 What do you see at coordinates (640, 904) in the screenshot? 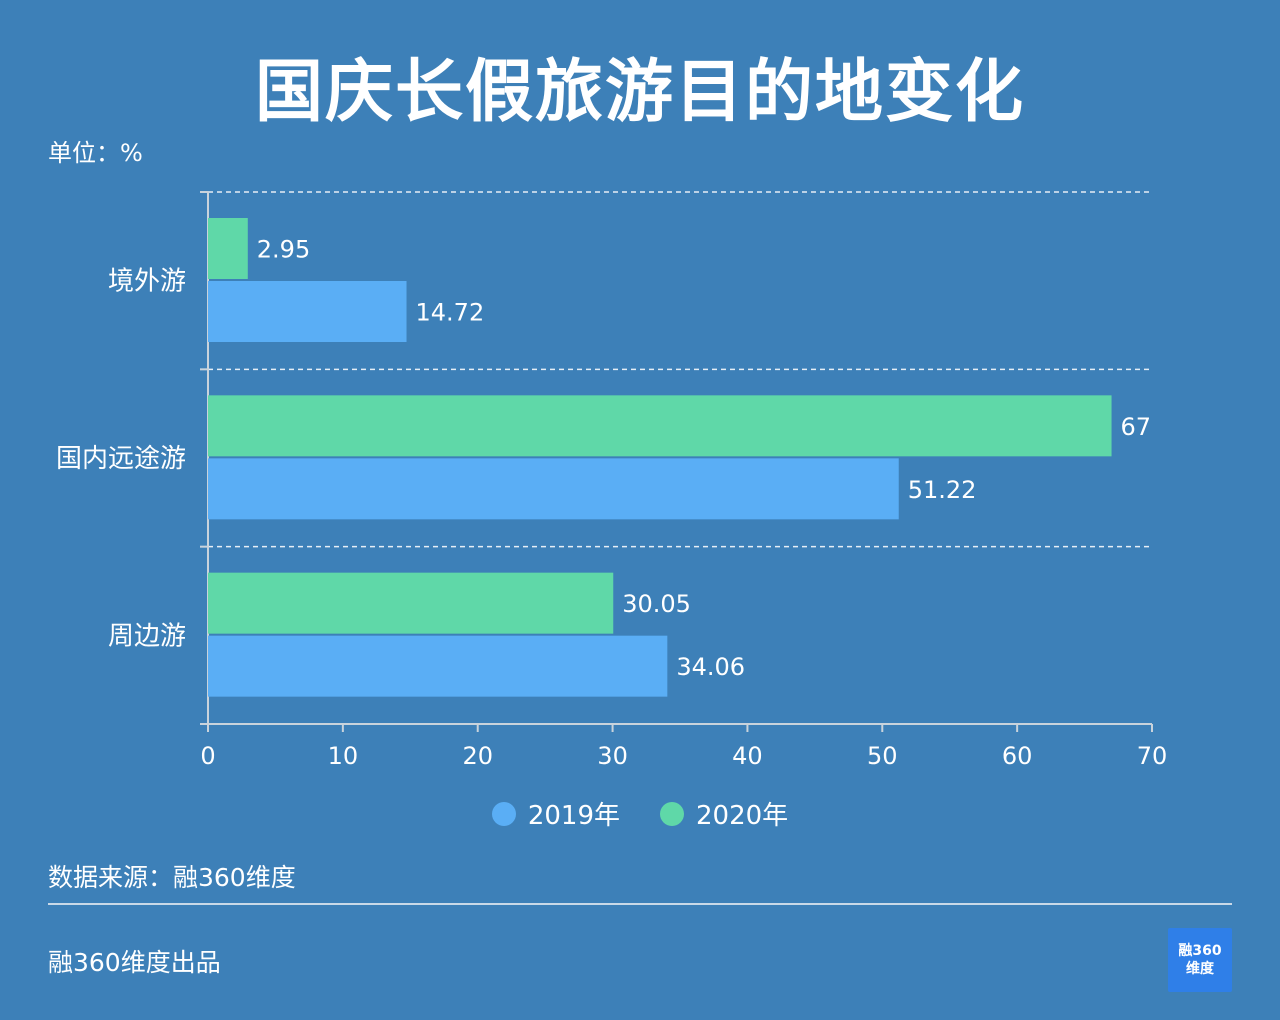
I see `divider` at bounding box center [640, 904].